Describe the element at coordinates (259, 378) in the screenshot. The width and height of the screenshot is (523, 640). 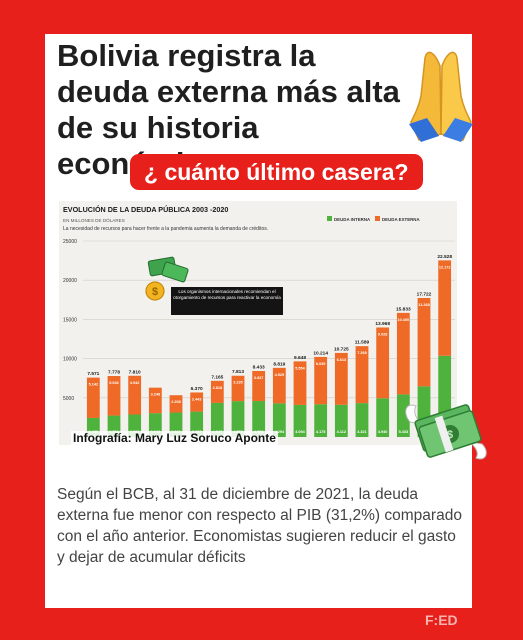
I see `label-externa: 3.837` at that location.